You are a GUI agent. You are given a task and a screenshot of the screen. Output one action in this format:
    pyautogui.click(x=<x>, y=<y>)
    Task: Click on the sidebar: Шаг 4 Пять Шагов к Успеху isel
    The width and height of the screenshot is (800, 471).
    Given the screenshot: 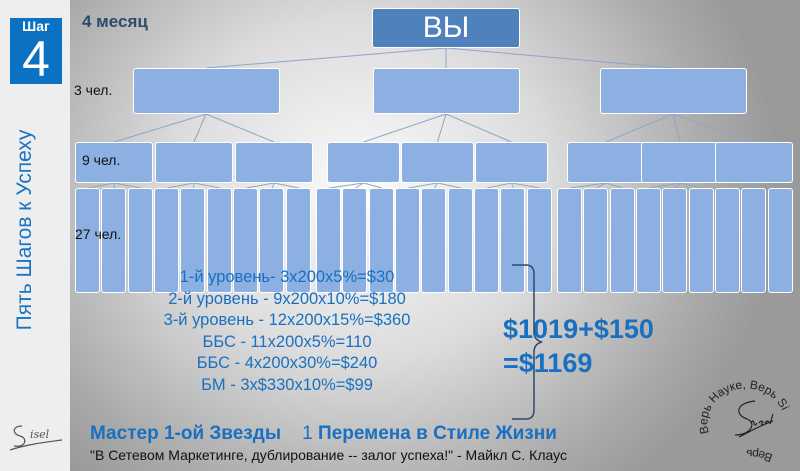 What is the action you would take?
    pyautogui.click(x=35, y=235)
    